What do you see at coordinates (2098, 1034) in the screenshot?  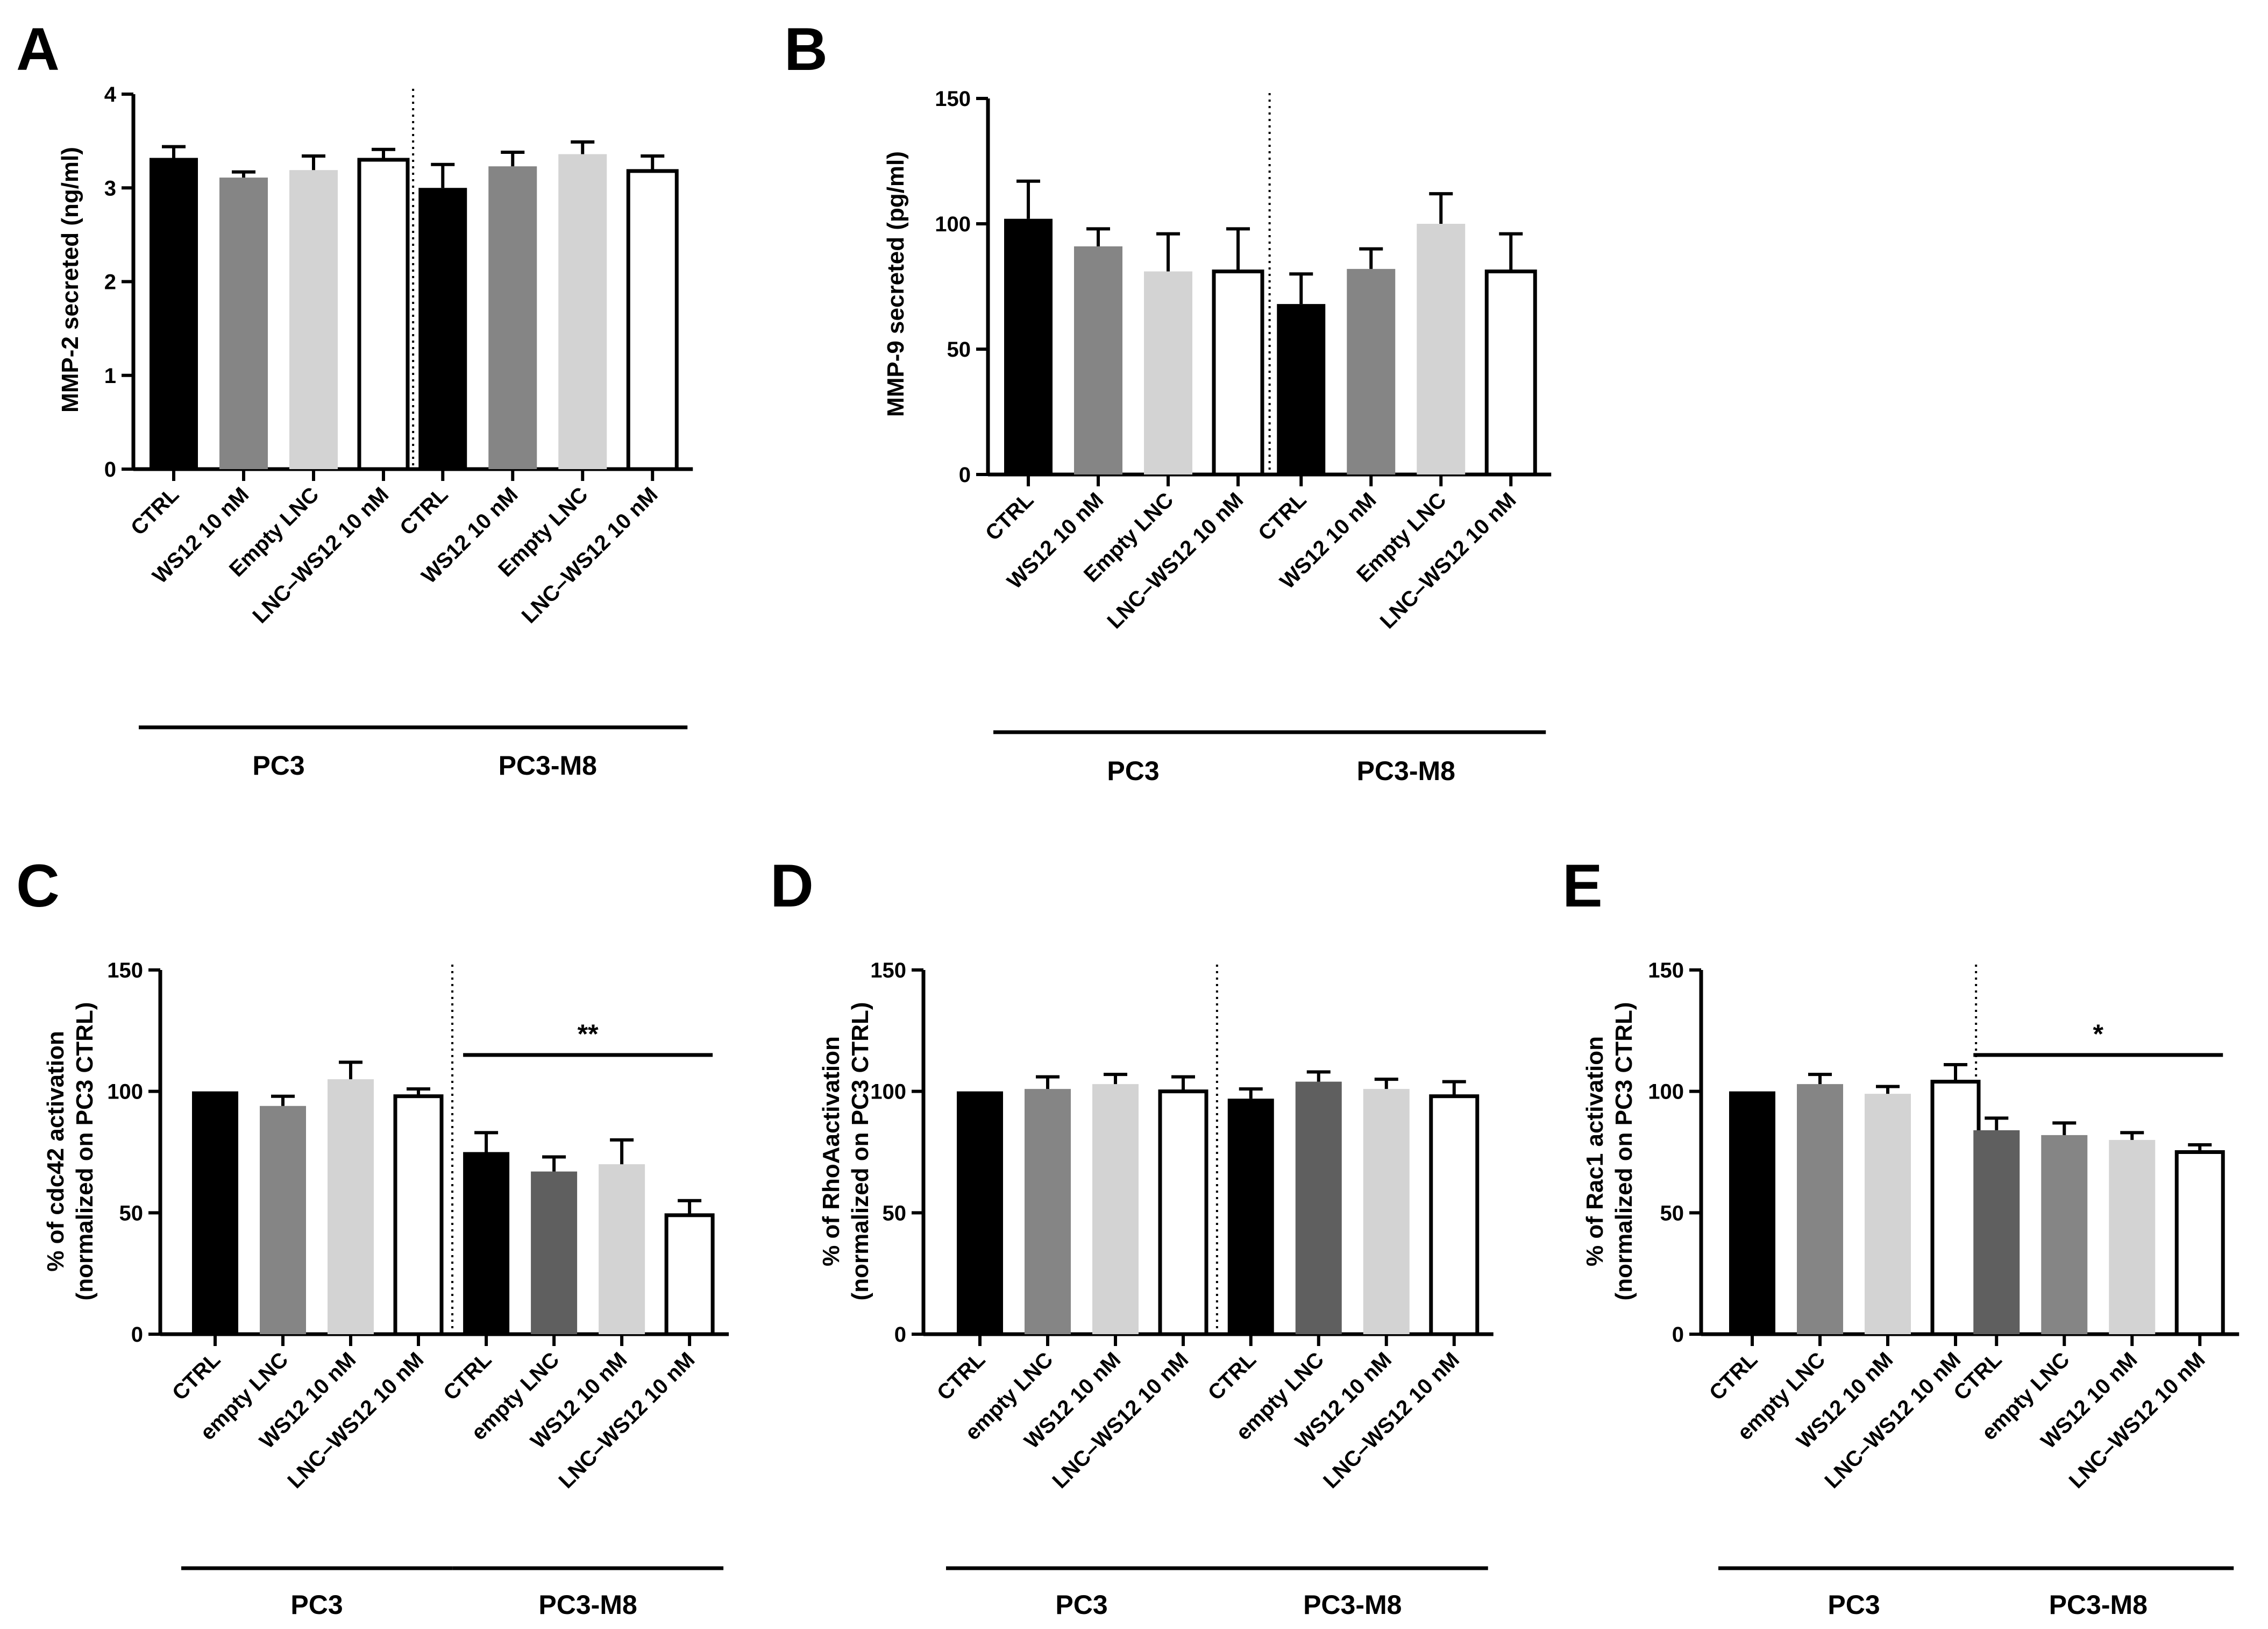 I see `significance-label: *` at bounding box center [2098, 1034].